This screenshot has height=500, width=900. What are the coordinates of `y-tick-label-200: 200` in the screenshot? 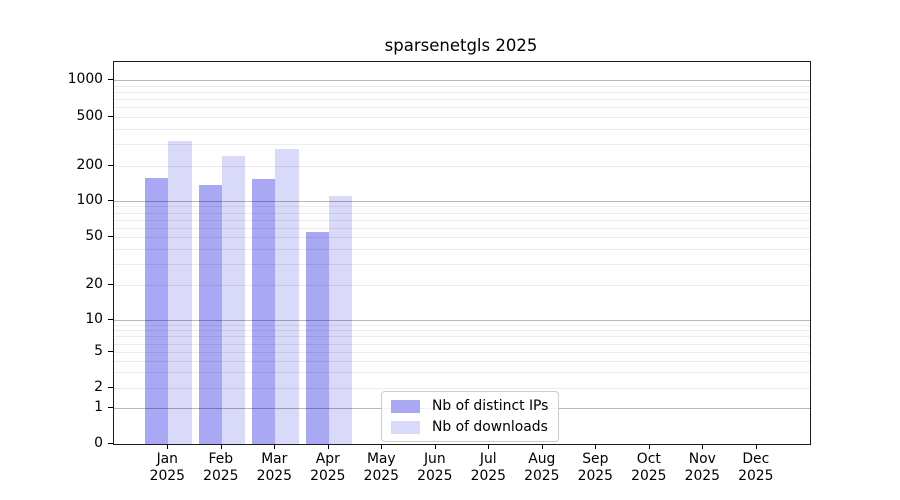 It's located at (89, 165).